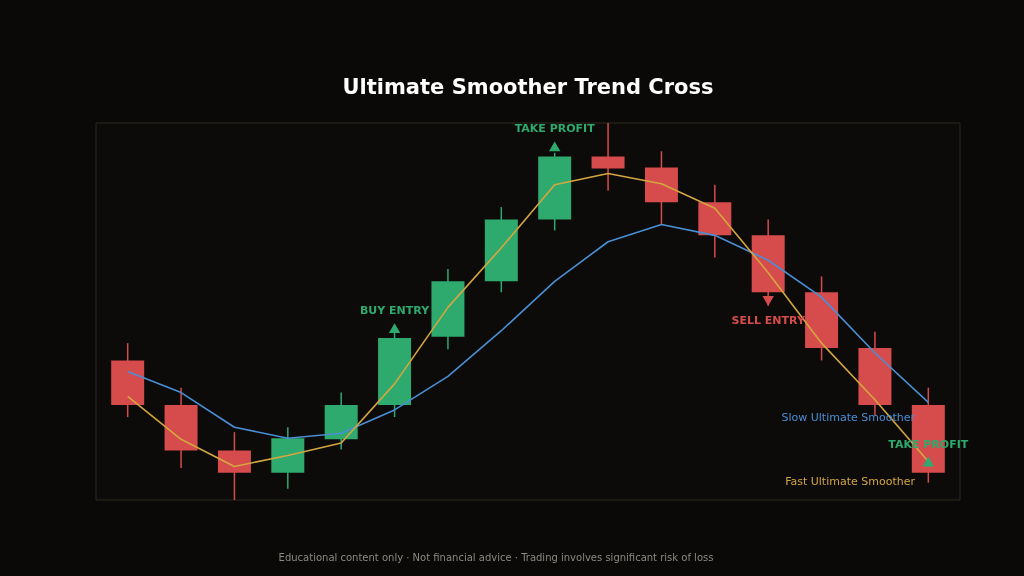 The height and width of the screenshot is (576, 1024). I want to click on annotation: TAKE PROFIT, so click(555, 129).